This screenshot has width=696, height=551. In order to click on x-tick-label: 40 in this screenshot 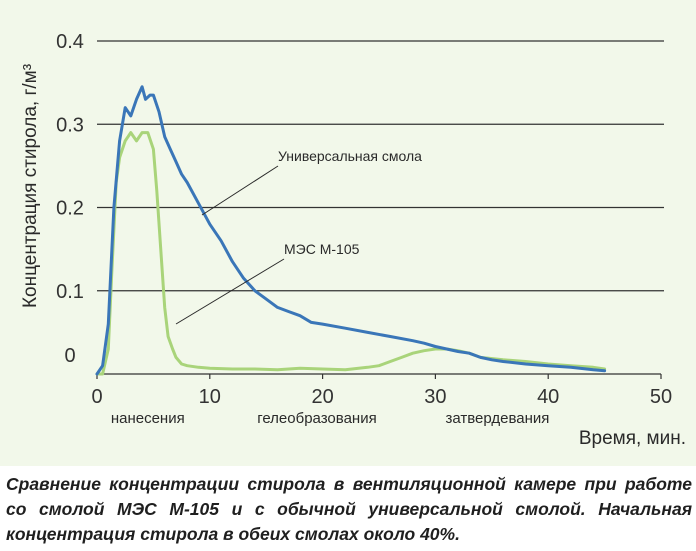, I will do `click(548, 397)`.